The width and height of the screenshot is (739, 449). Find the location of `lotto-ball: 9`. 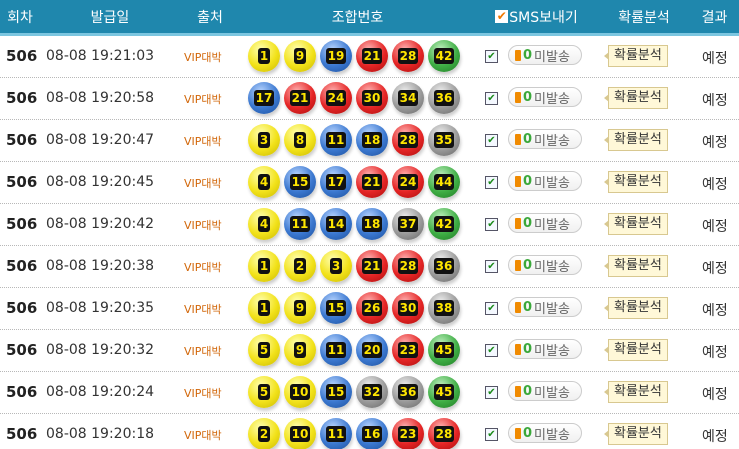

lotto-ball: 9 is located at coordinates (300, 308).